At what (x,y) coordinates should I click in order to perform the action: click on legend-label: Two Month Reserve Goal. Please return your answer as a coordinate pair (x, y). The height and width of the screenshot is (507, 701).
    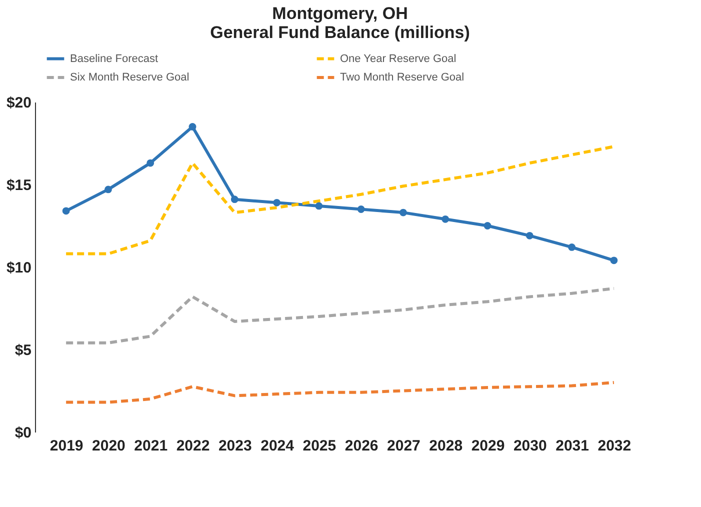
    Looking at the image, I should click on (402, 78).